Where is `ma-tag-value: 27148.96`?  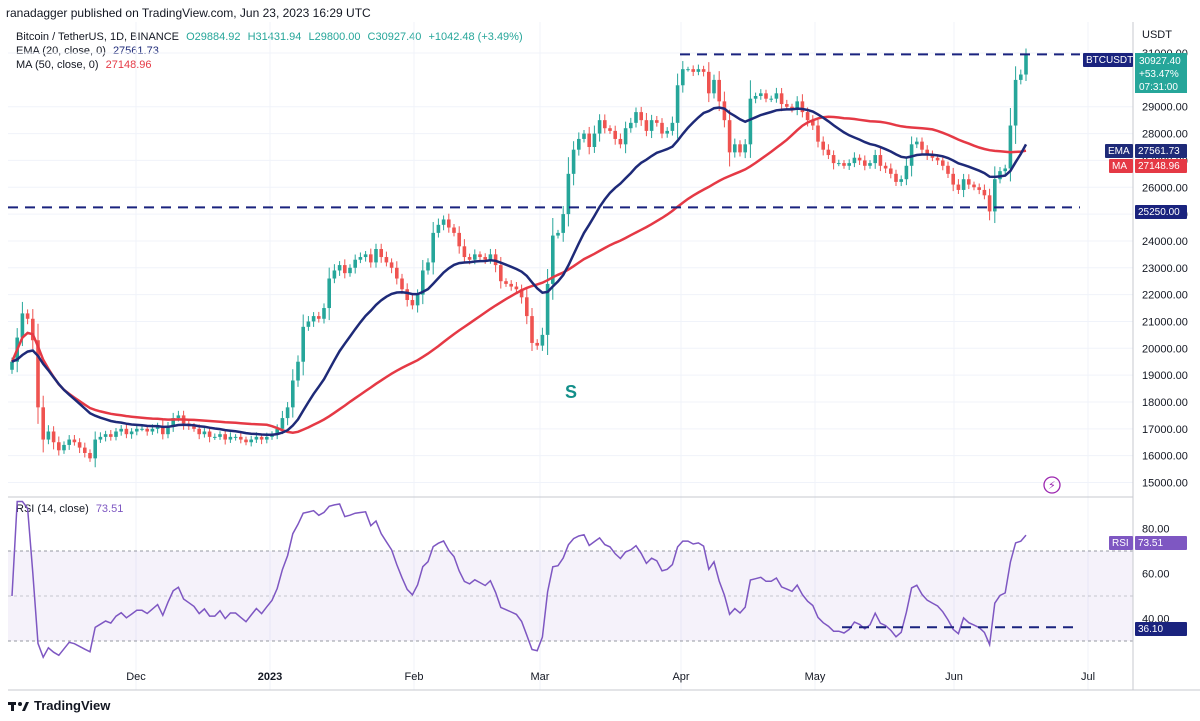 ma-tag-value: 27148.96 is located at coordinates (1159, 166).